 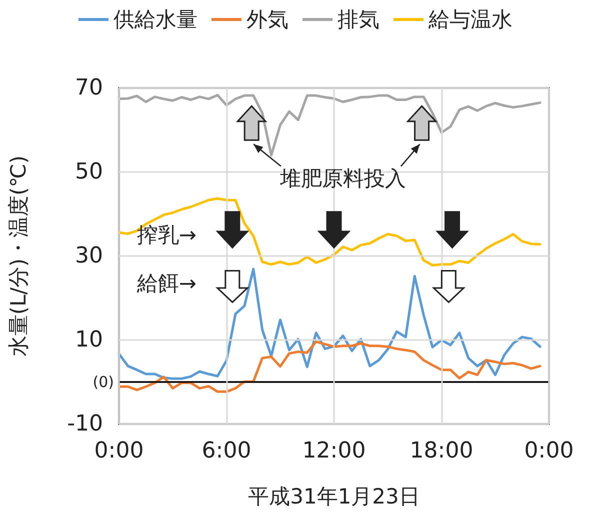 I want to click on legend-label: 外気, so click(x=267, y=20).